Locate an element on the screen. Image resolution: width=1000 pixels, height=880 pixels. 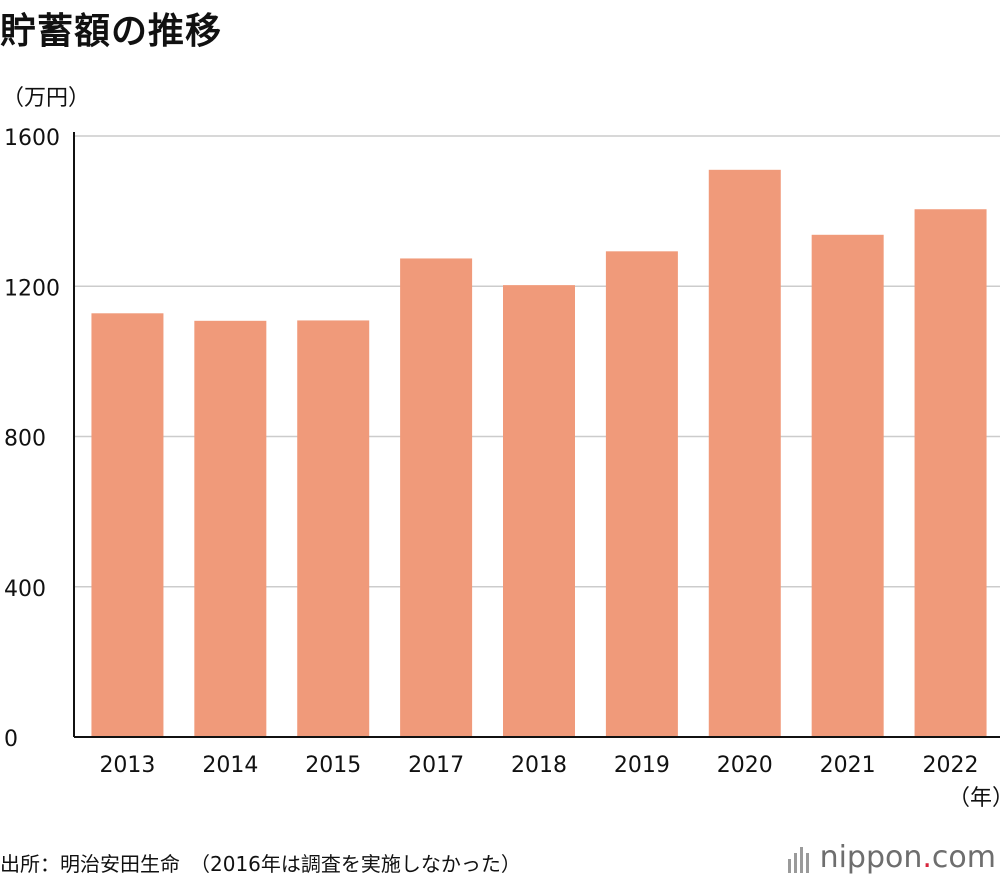
x-tick-label: 2019 is located at coordinates (642, 765).